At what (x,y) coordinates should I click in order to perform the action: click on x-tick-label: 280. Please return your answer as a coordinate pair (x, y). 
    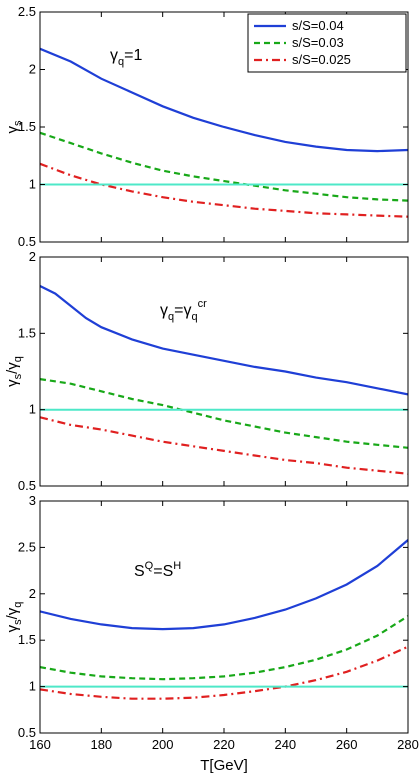
    Looking at the image, I should click on (408, 744).